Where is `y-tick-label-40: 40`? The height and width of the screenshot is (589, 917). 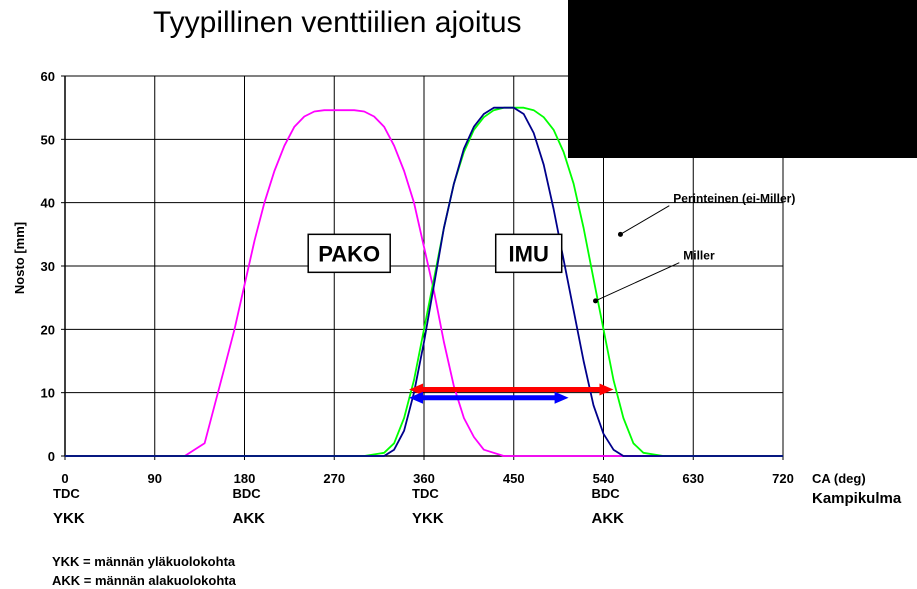
y-tick-label-40: 40 is located at coordinates (48, 203).